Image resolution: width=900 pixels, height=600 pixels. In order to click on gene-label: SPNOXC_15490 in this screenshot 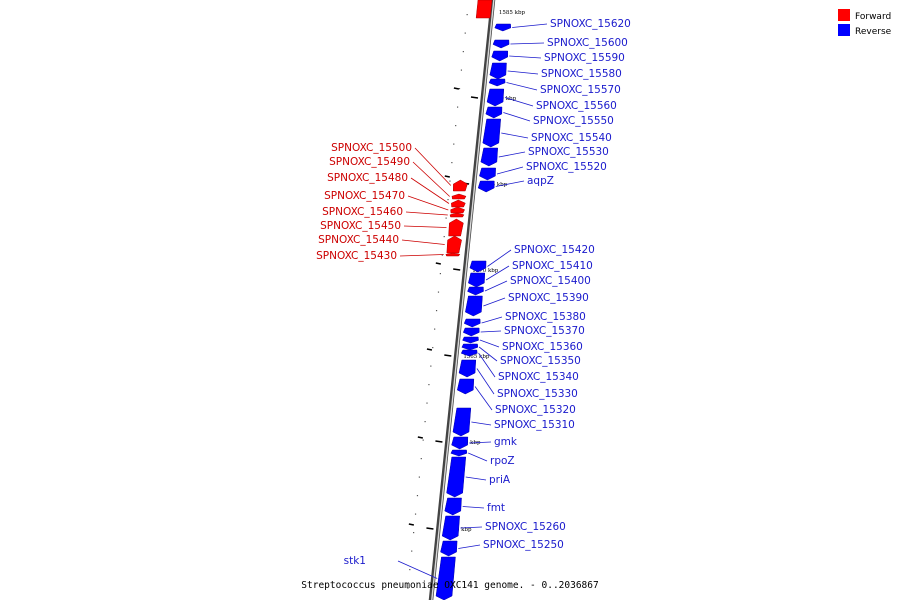, I will do `click(369, 162)`.